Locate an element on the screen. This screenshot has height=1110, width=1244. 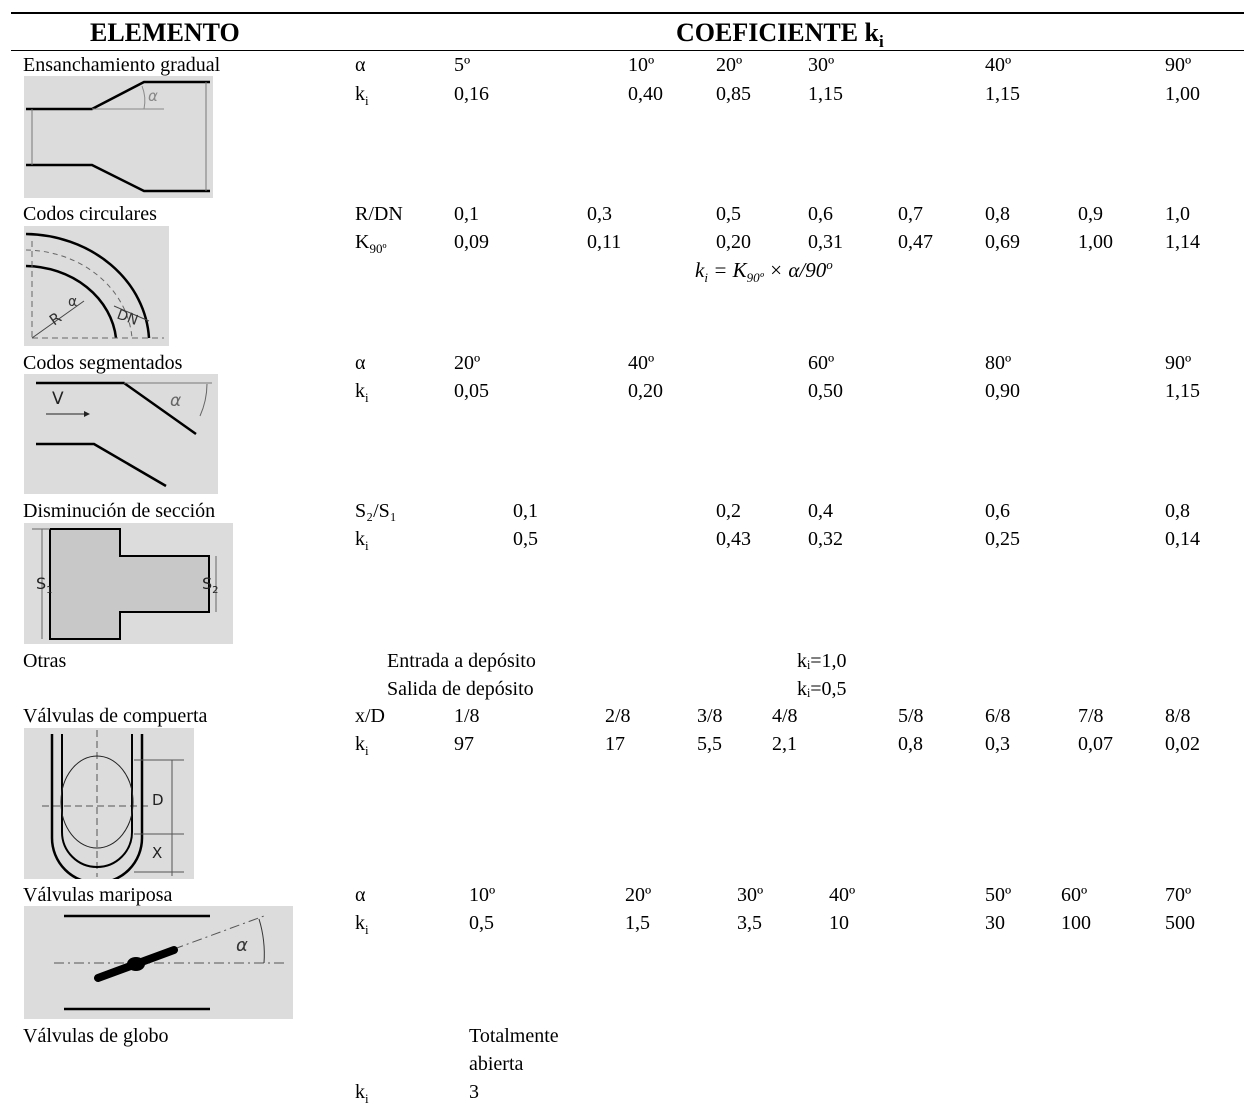
element-name: Ensanchamiento gradual is located at coordinates (122, 65).